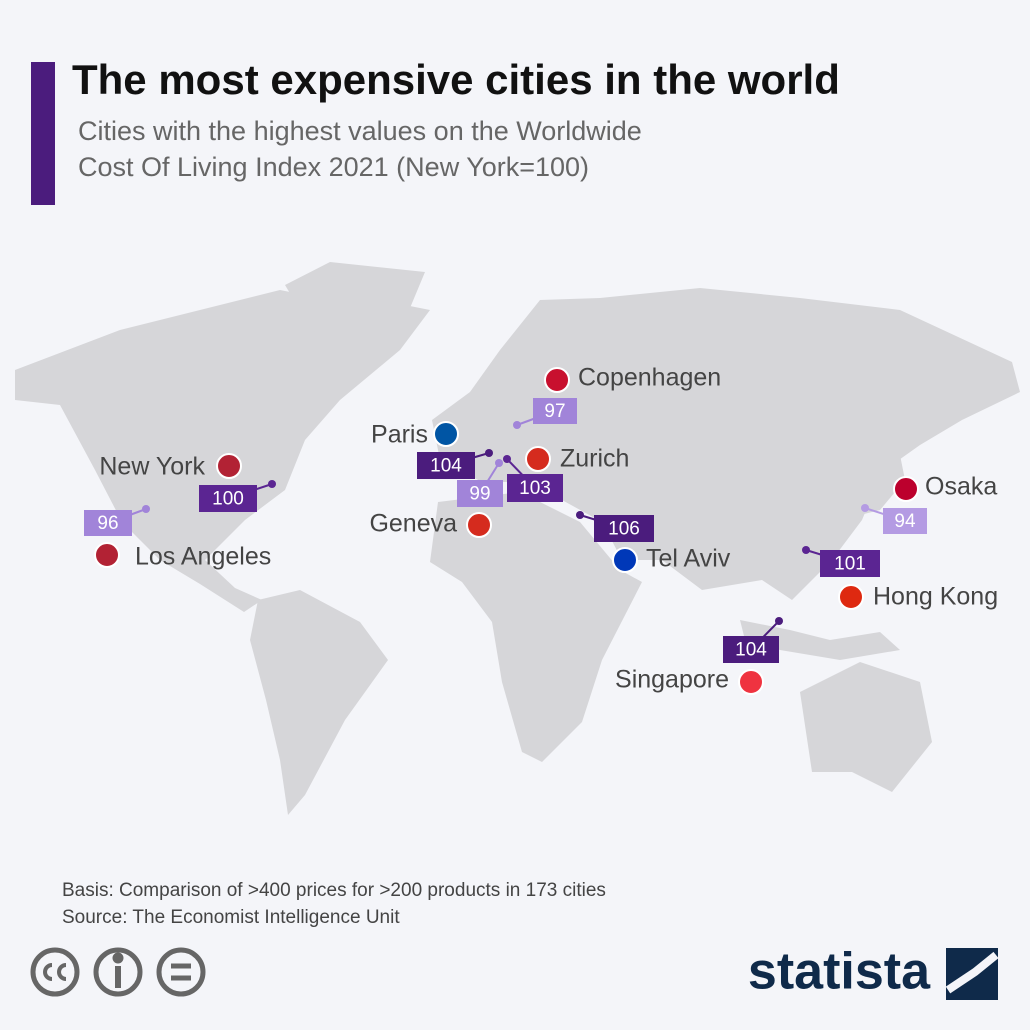 Image resolution: width=1030 pixels, height=1030 pixels. I want to click on australia, so click(866, 727).